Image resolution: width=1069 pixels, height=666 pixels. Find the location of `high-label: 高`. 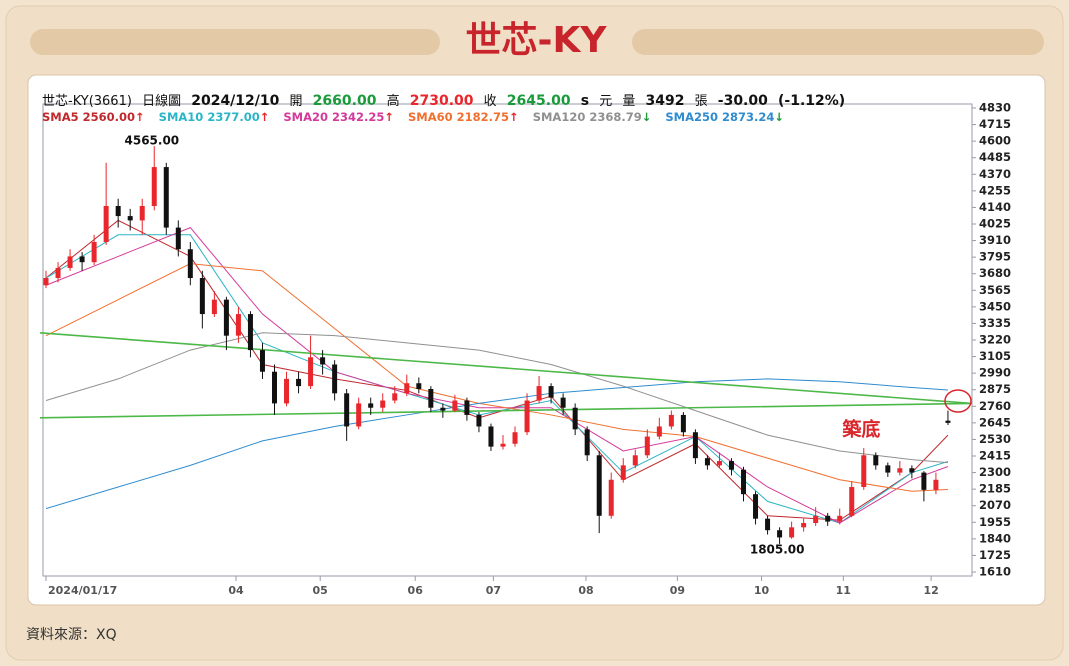

high-label: 高 is located at coordinates (393, 101).